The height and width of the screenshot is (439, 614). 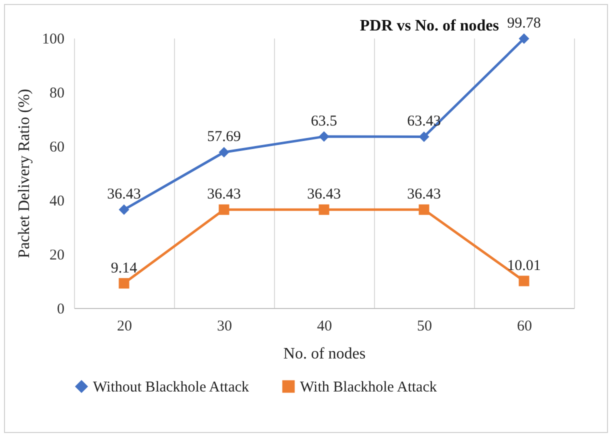 I want to click on y-tick-label: 80, so click(x=57, y=94).